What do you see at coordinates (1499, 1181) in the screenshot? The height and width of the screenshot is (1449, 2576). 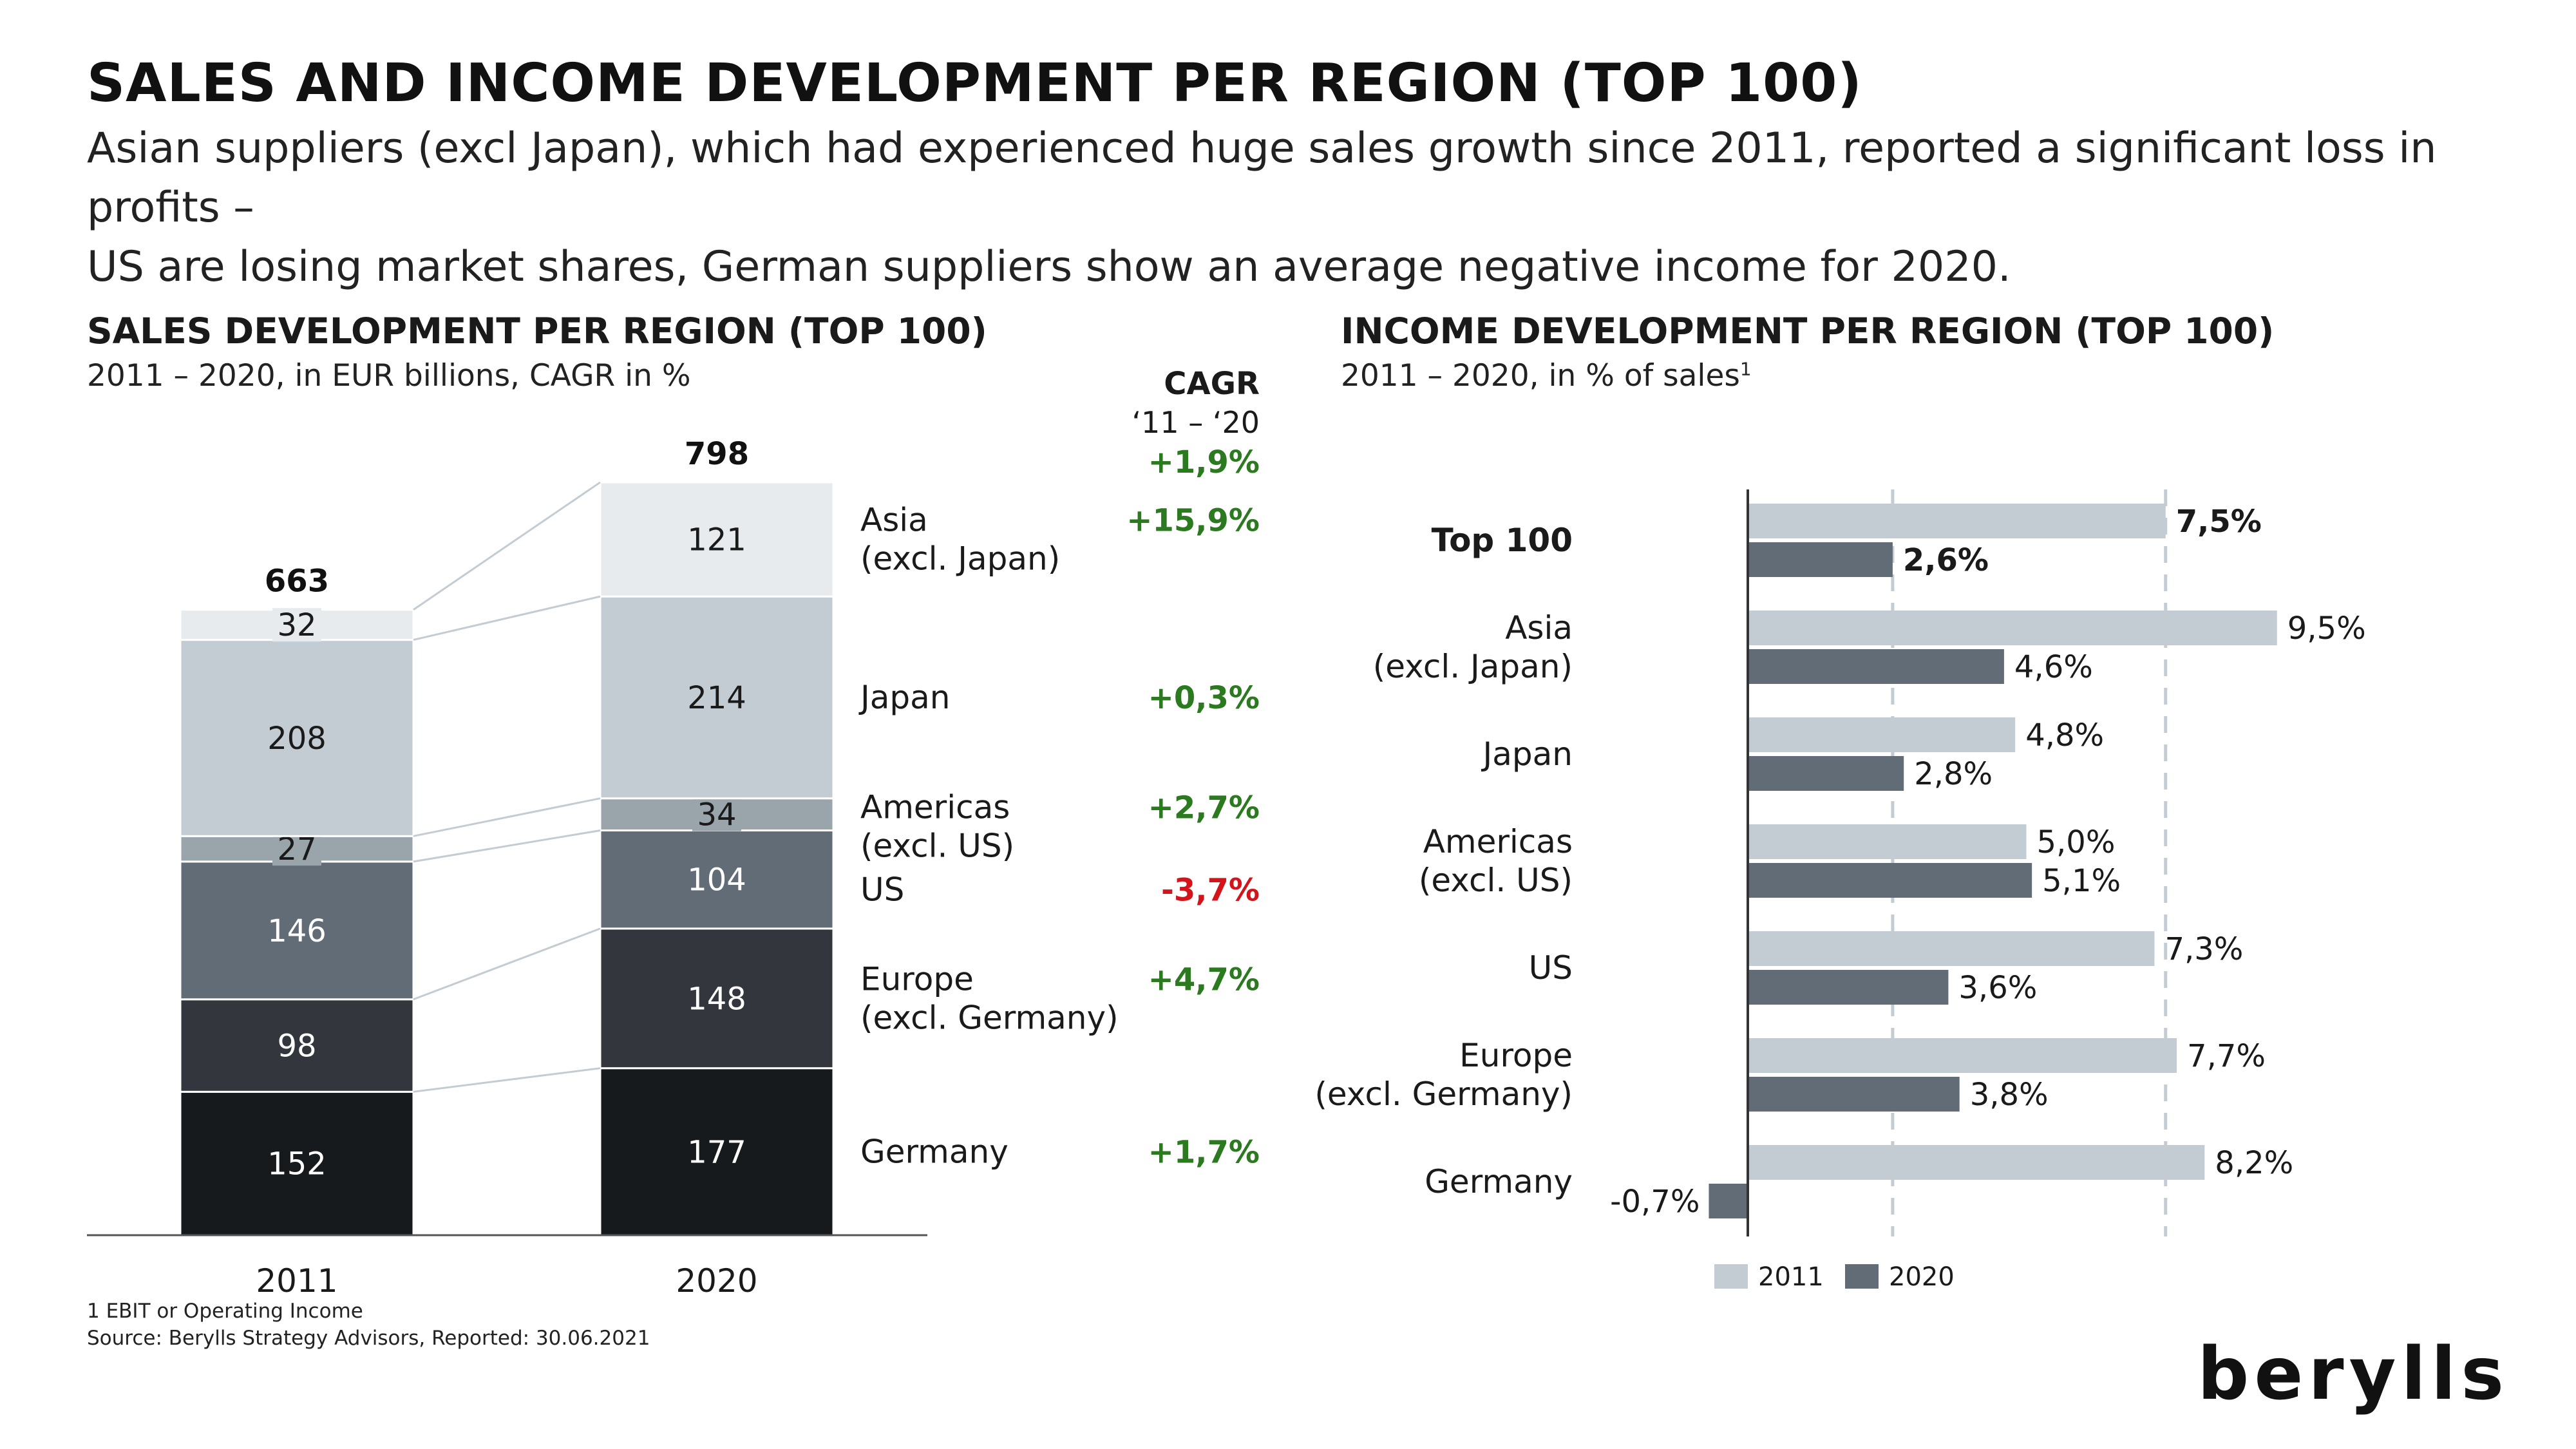 I see `category-label: Germany` at bounding box center [1499, 1181].